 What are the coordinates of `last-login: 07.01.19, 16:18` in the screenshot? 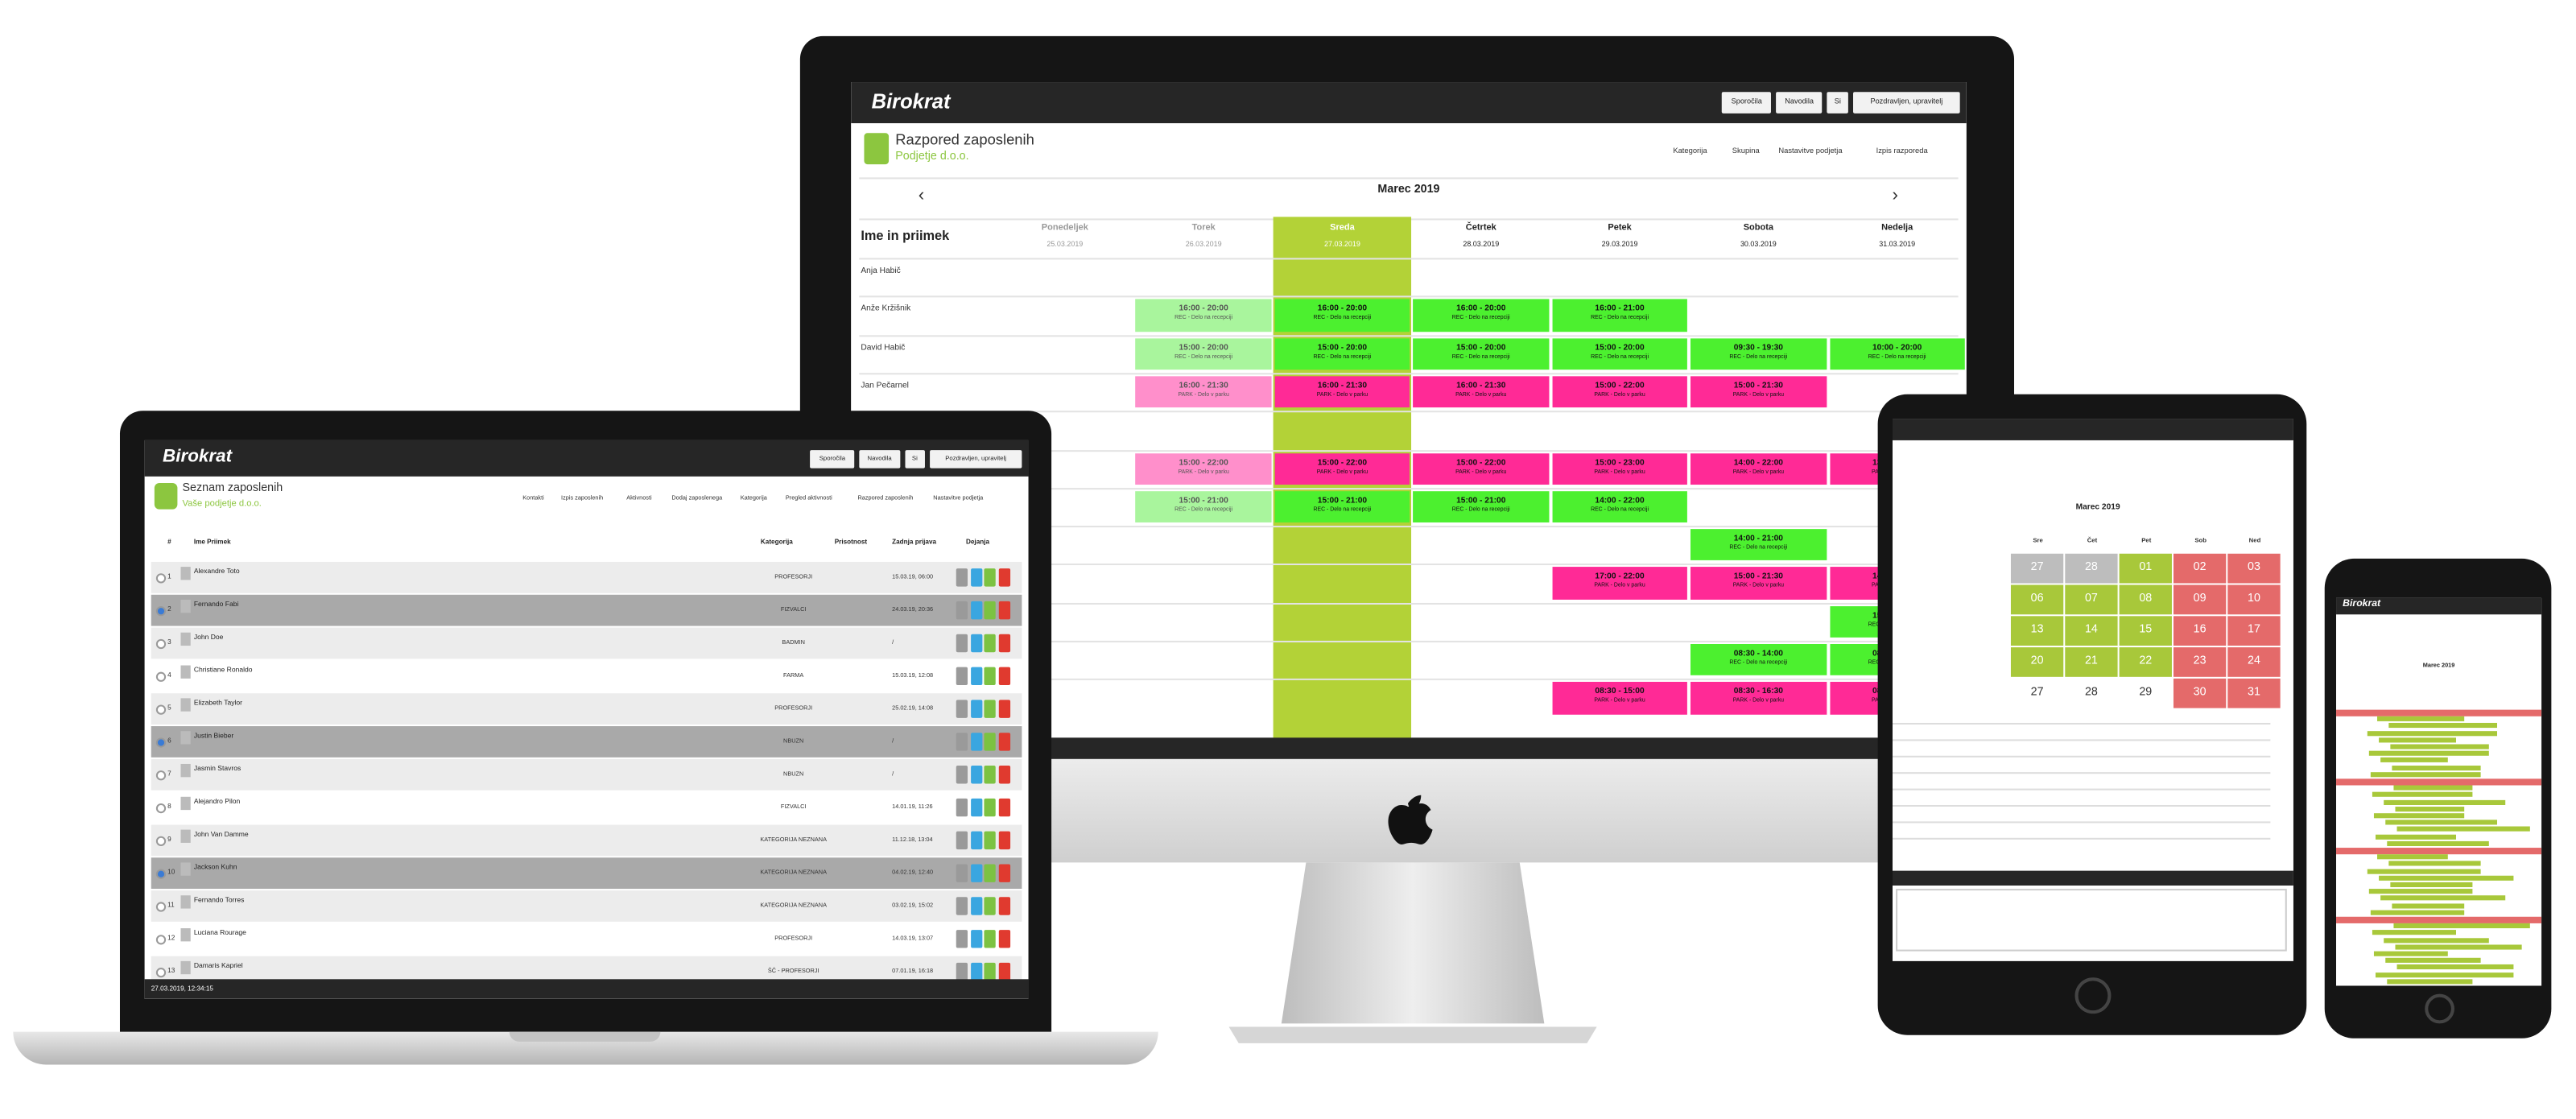 It's located at (913, 972).